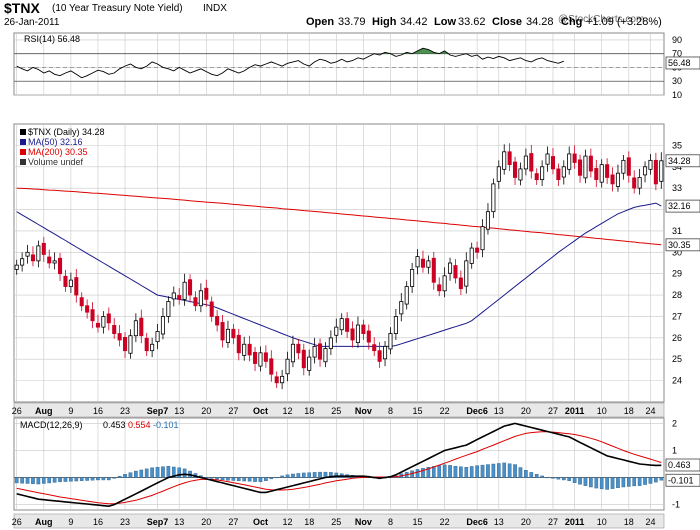  What do you see at coordinates (179, 411) in the screenshot?
I see `price-x-tick-label: 13` at bounding box center [179, 411].